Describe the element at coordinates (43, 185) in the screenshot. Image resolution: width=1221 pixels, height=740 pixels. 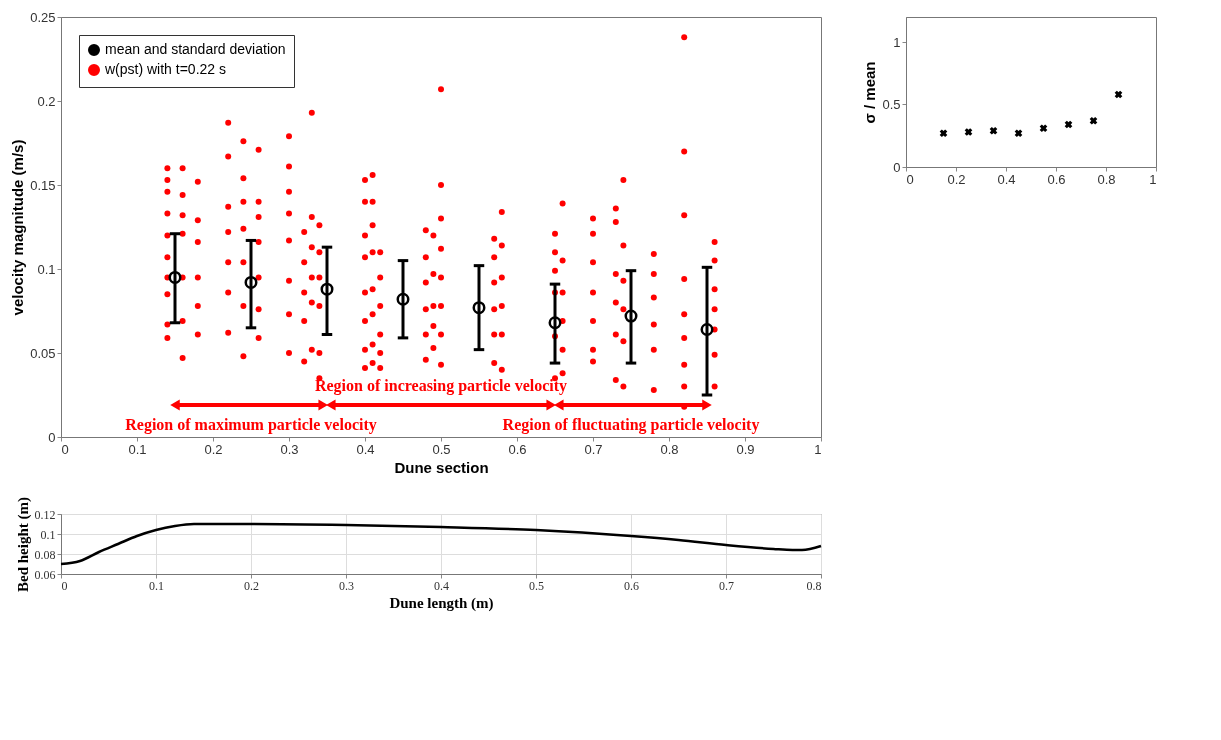
I see `y-tick-label: 0.15` at that location.